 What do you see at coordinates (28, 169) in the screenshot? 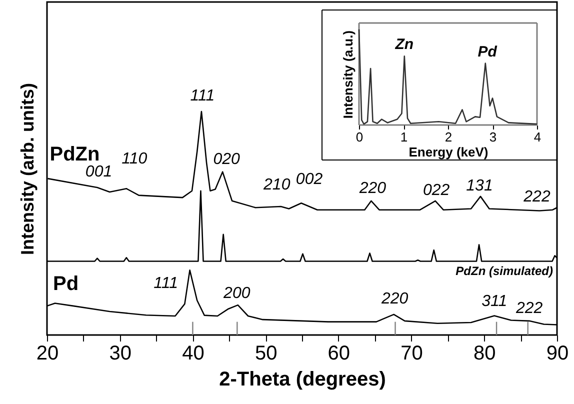
I see `y-axis-title: Intensity (arb. units)` at bounding box center [28, 169].